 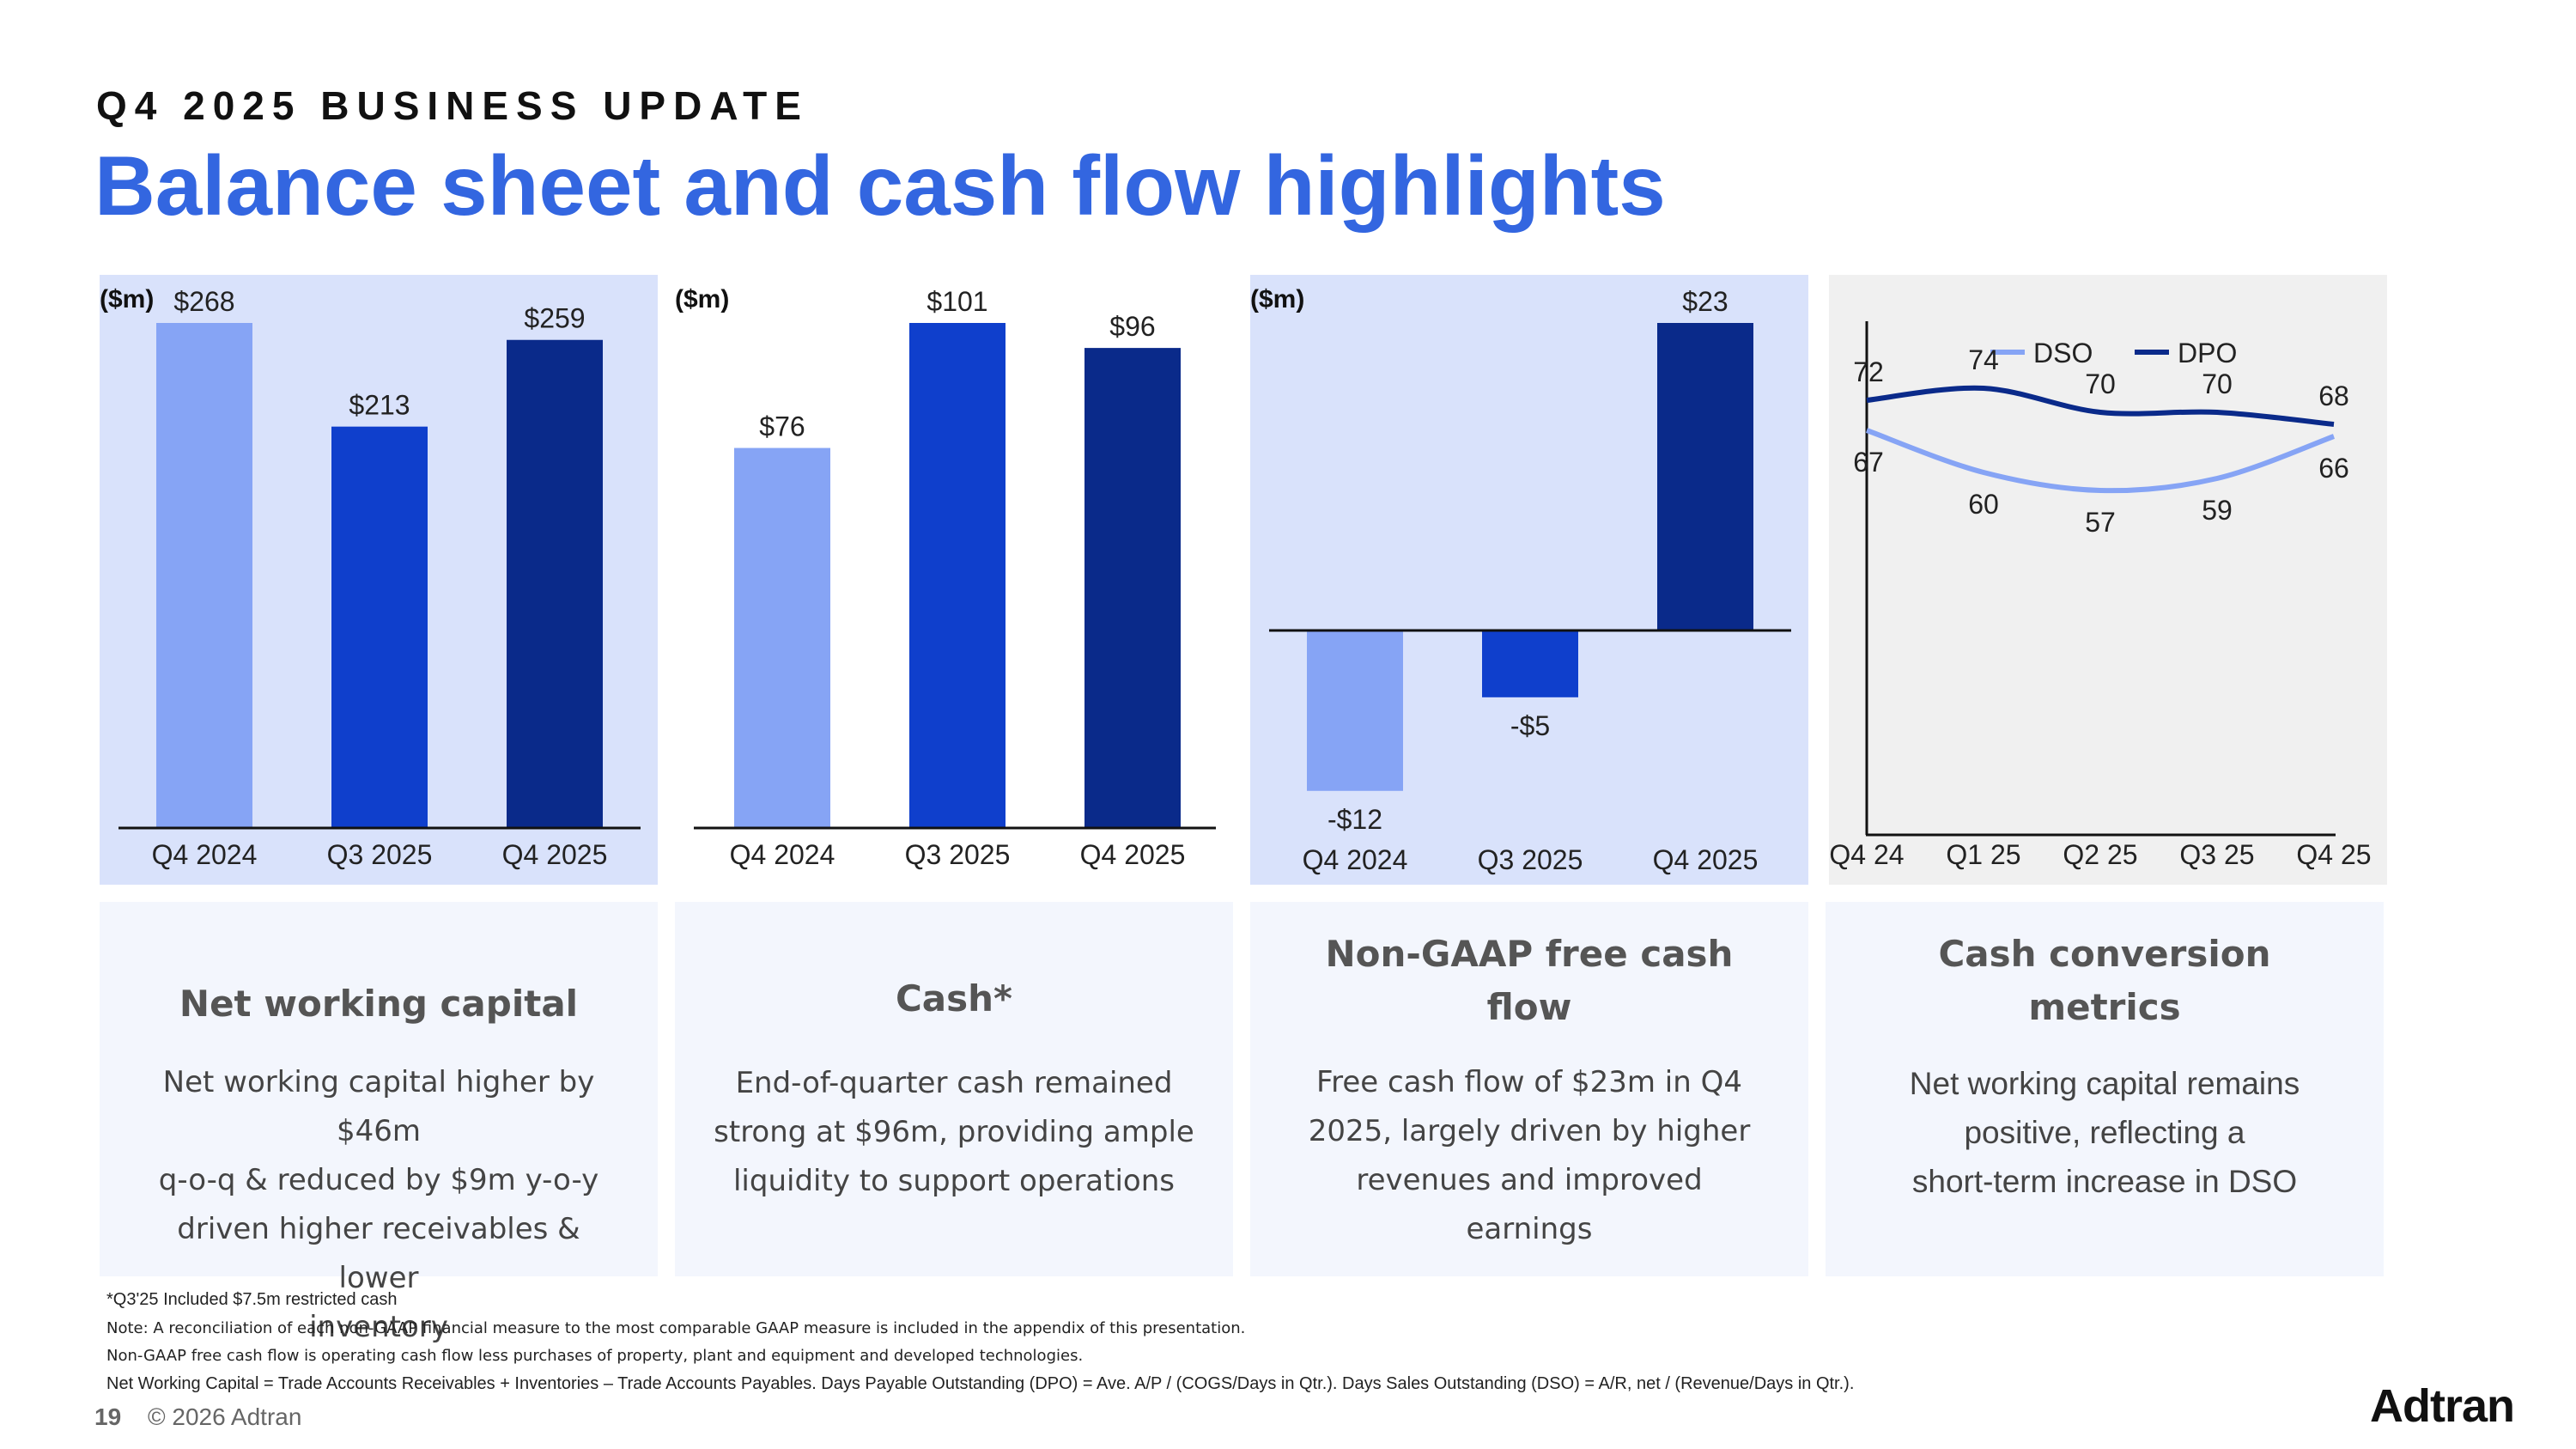 What do you see at coordinates (1868, 462) in the screenshot?
I see `data-label: 67` at bounding box center [1868, 462].